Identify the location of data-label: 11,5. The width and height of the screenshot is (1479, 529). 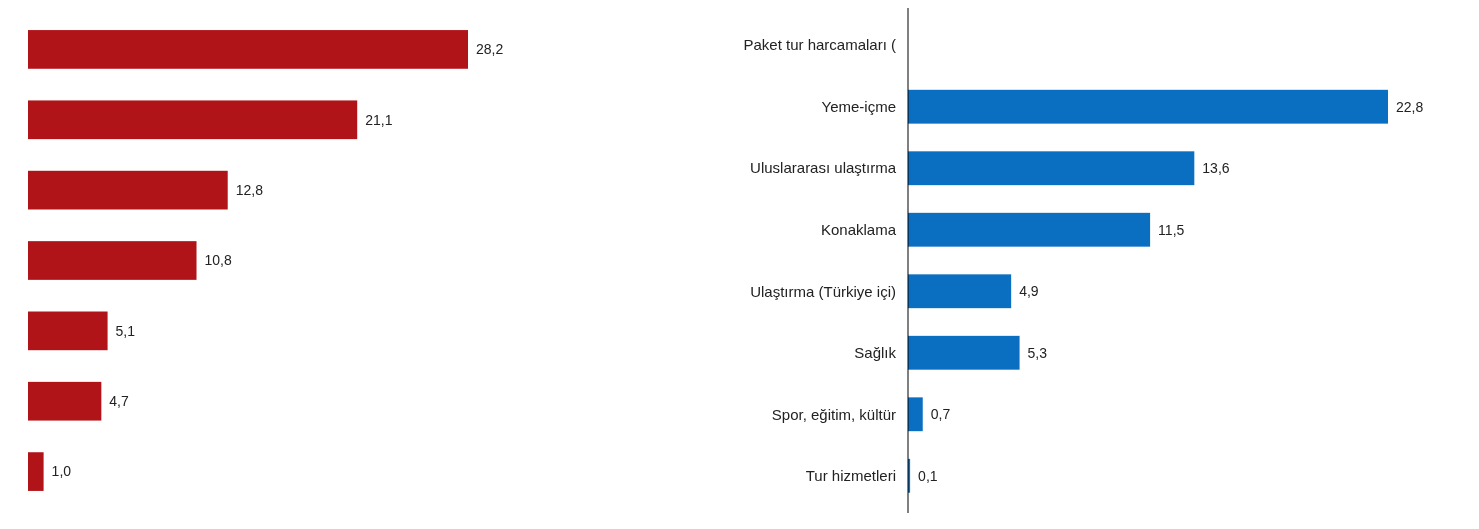
(1171, 229).